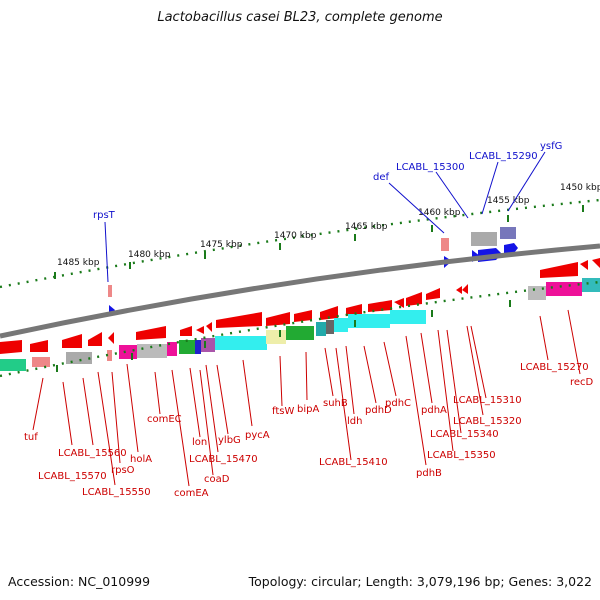  Describe the element at coordinates (308, 409) in the screenshot. I see `gene-label-bottom: bipA` at that location.